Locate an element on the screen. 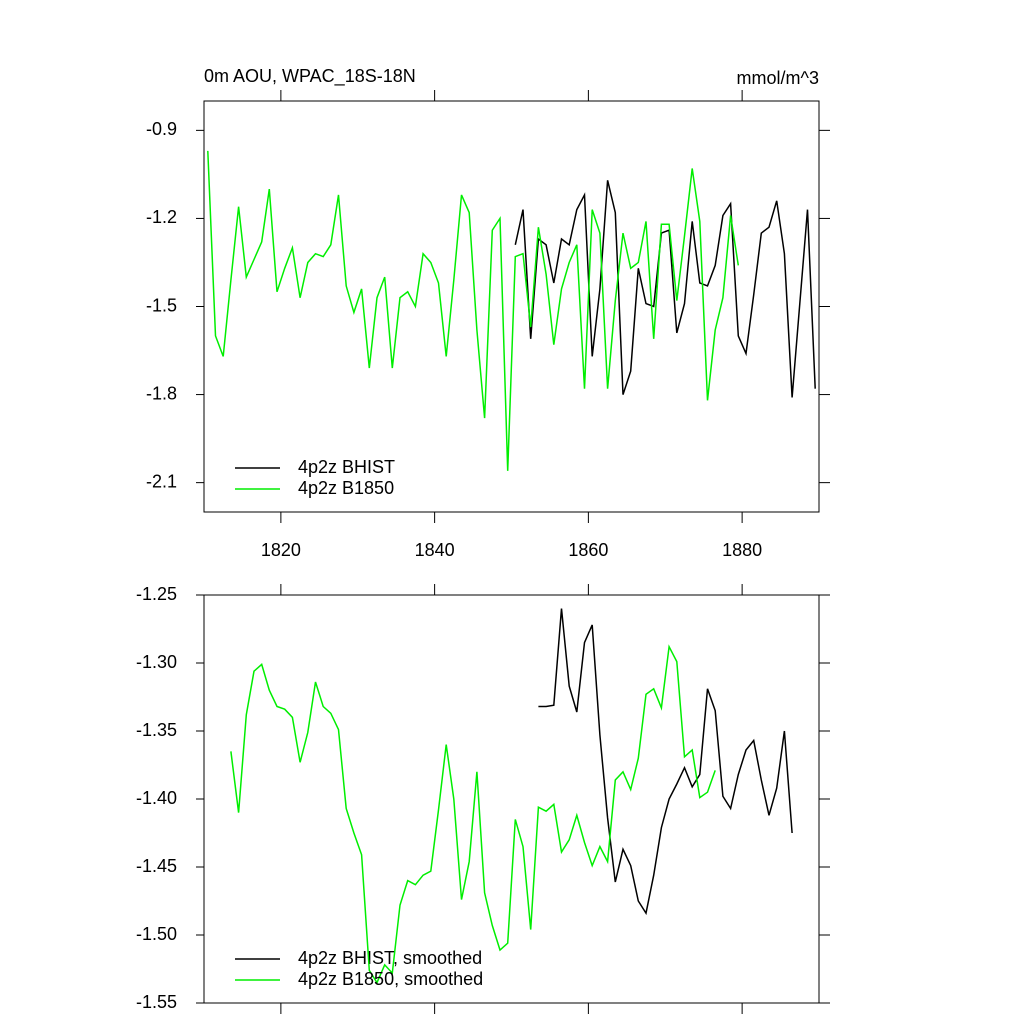  x-tick-label: 1880 is located at coordinates (742, 550).